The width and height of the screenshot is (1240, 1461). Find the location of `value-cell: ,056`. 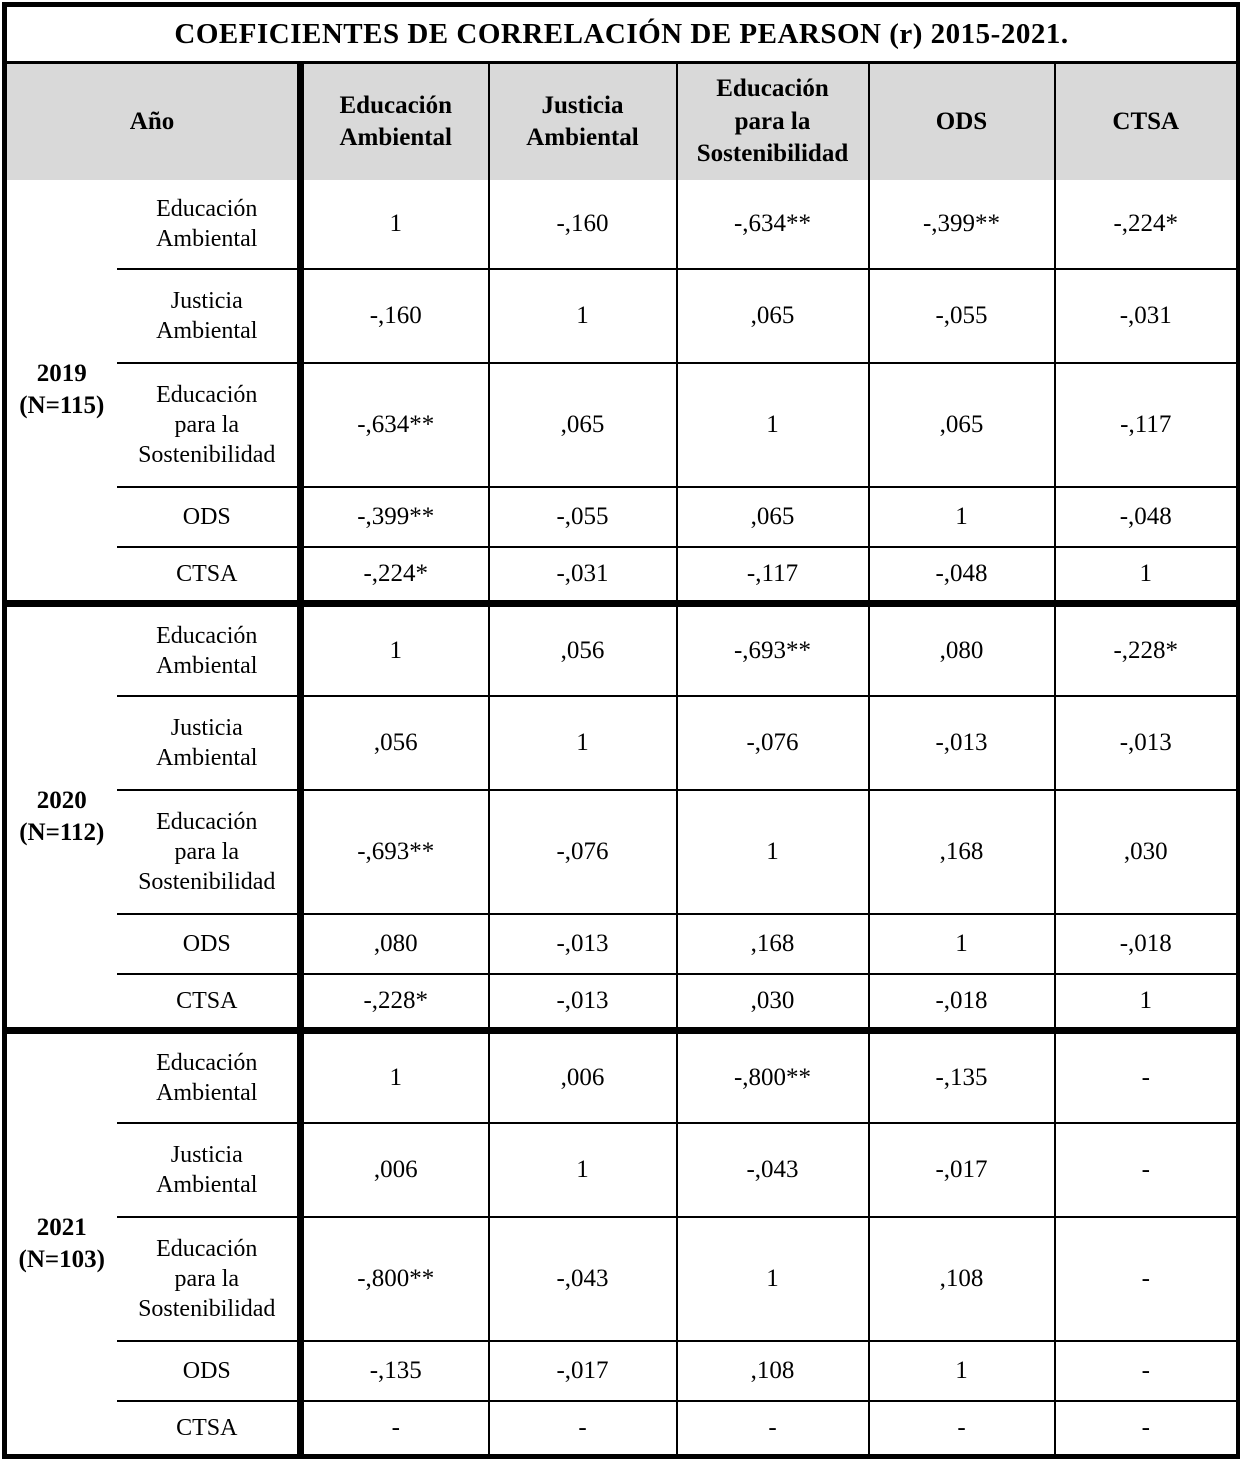

value-cell: ,056 is located at coordinates (394, 742).